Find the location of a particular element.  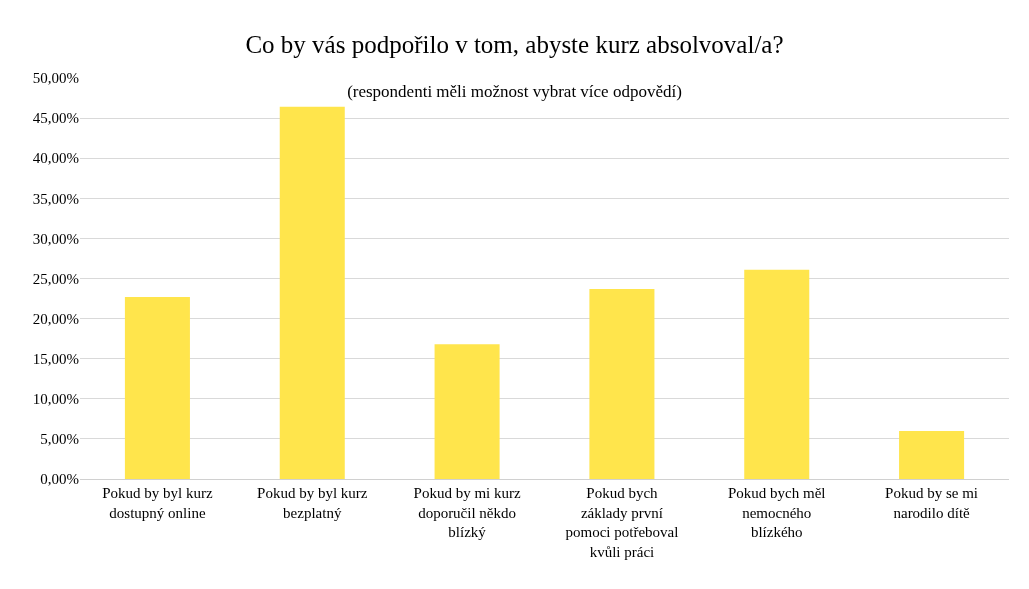

y-tick-label: 40,00% is located at coordinates (55, 158).